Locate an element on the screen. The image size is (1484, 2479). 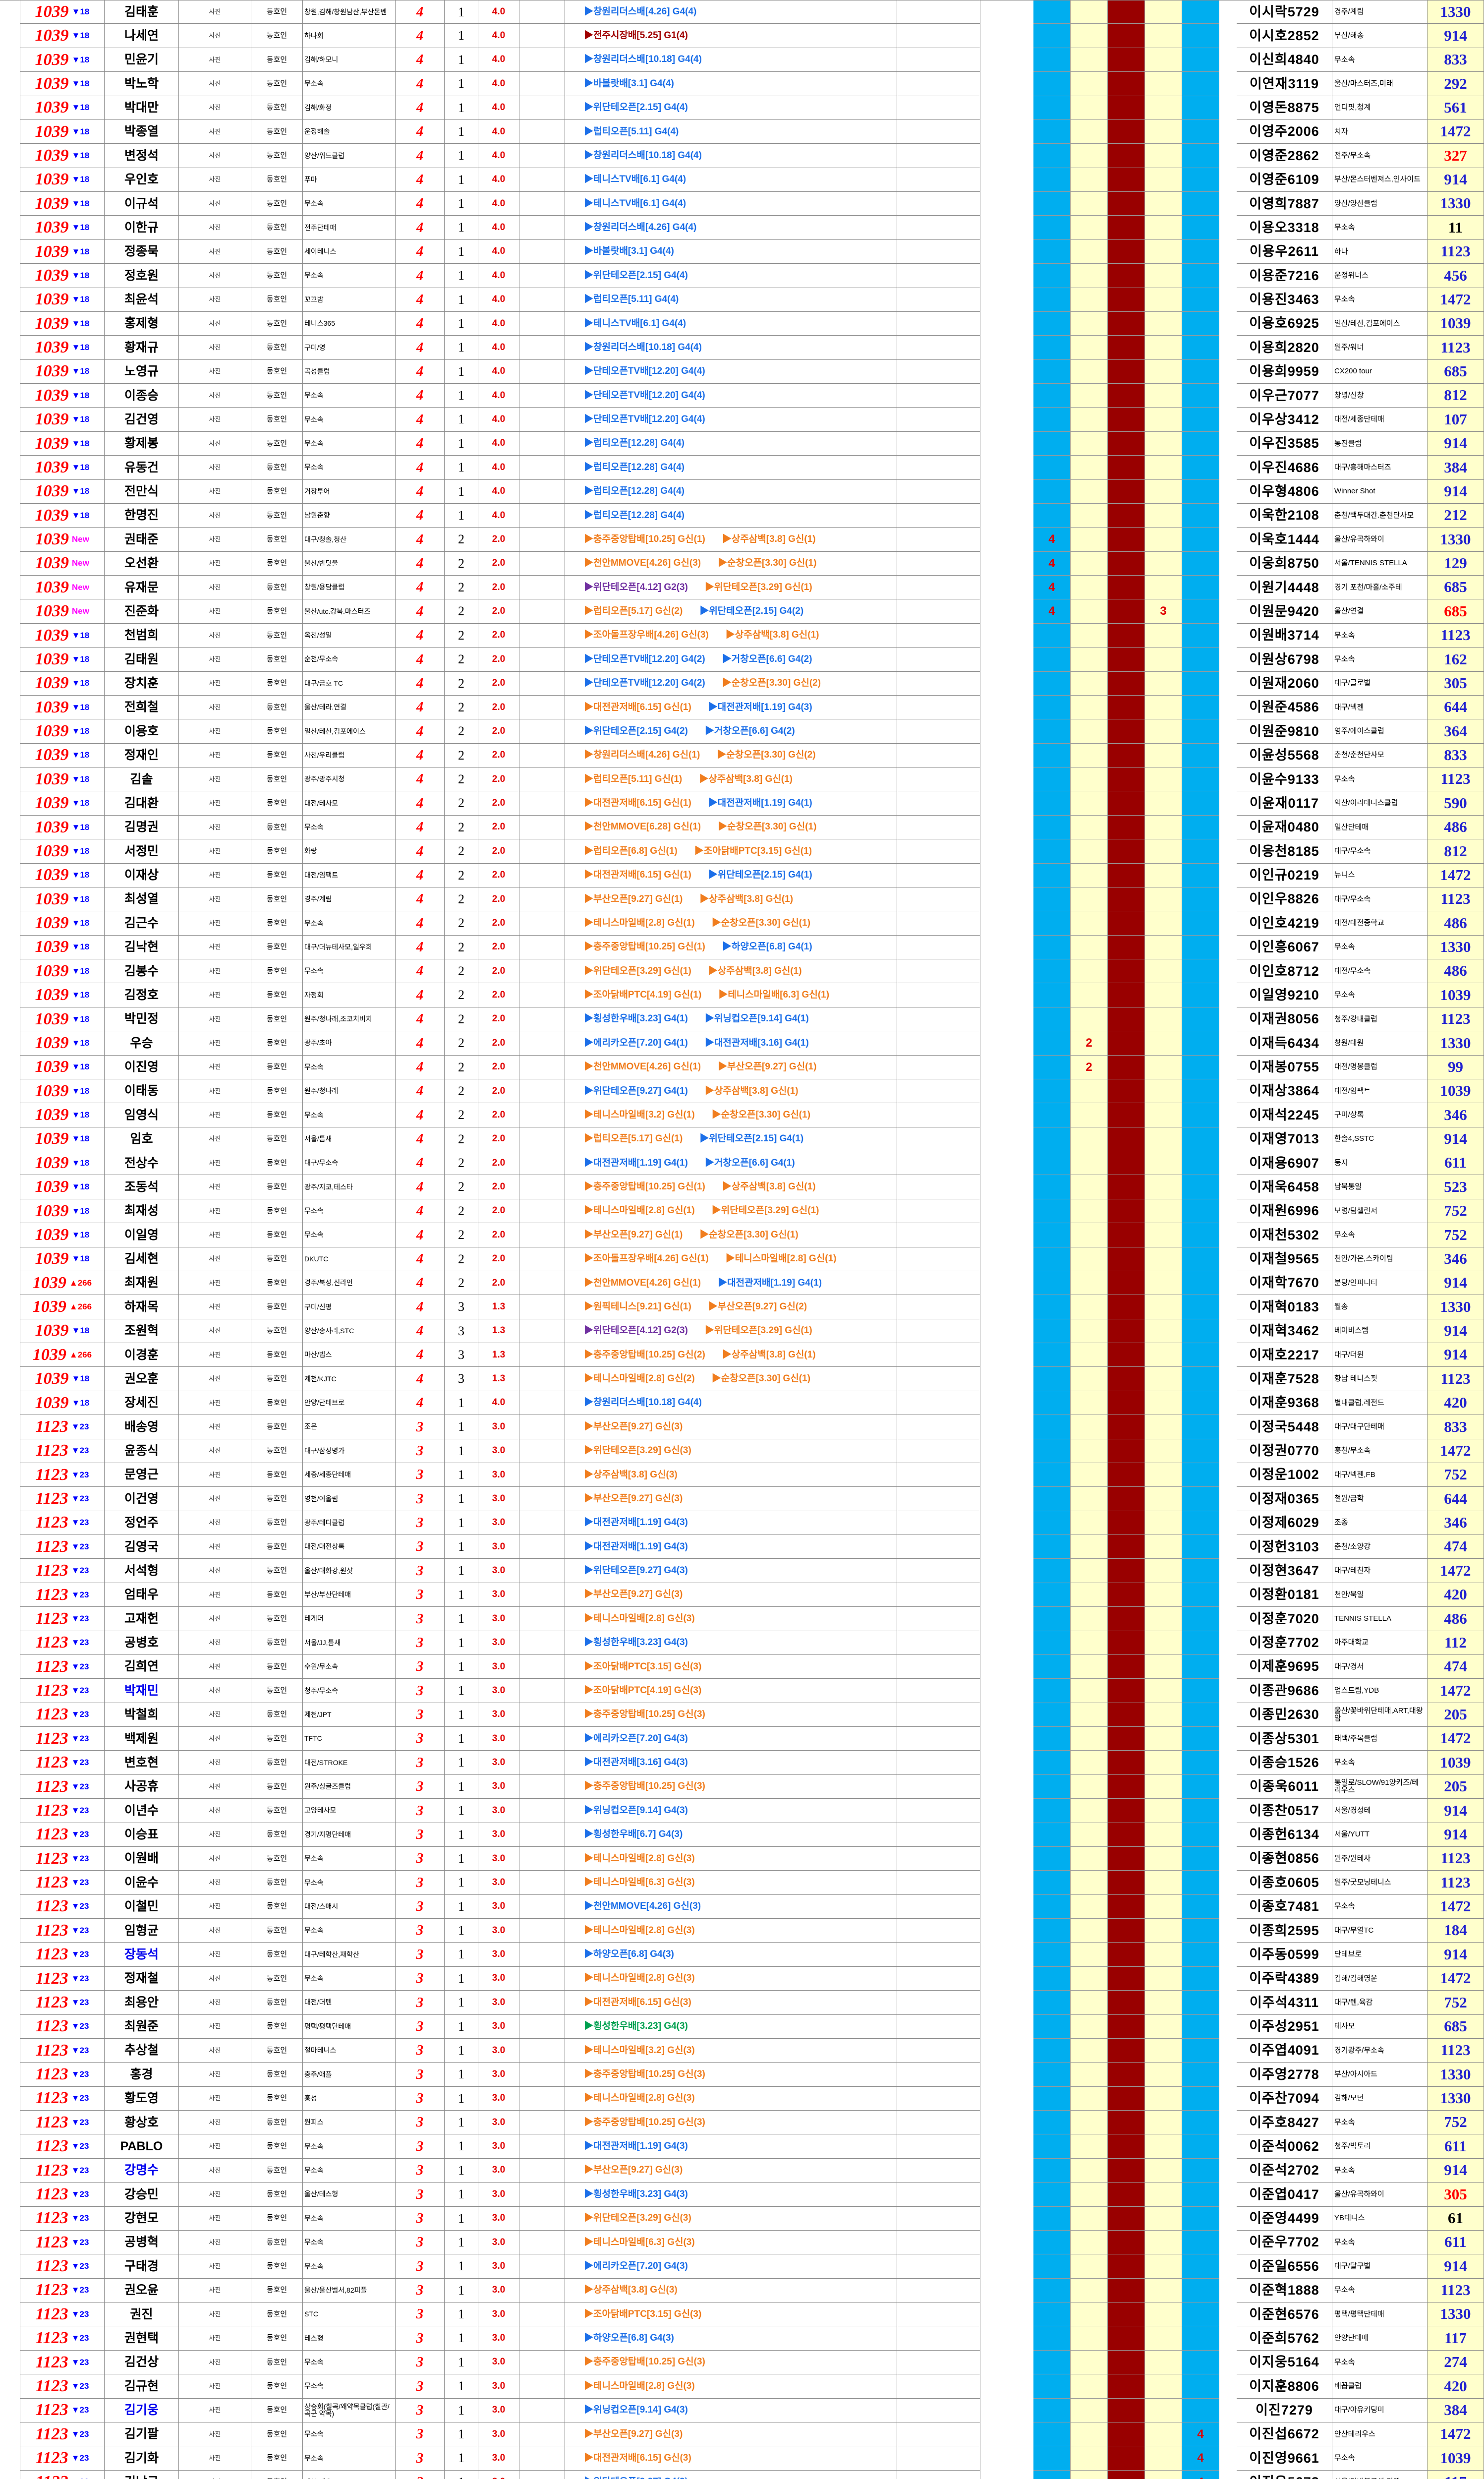
right-club-name: 업스트림,YDB is located at coordinates (1379, 1691).